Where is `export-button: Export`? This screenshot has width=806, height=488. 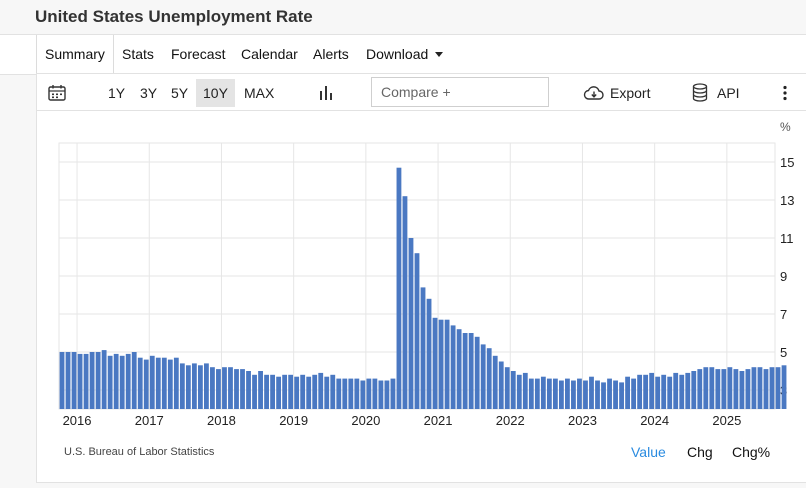 export-button: Export is located at coordinates (616, 93).